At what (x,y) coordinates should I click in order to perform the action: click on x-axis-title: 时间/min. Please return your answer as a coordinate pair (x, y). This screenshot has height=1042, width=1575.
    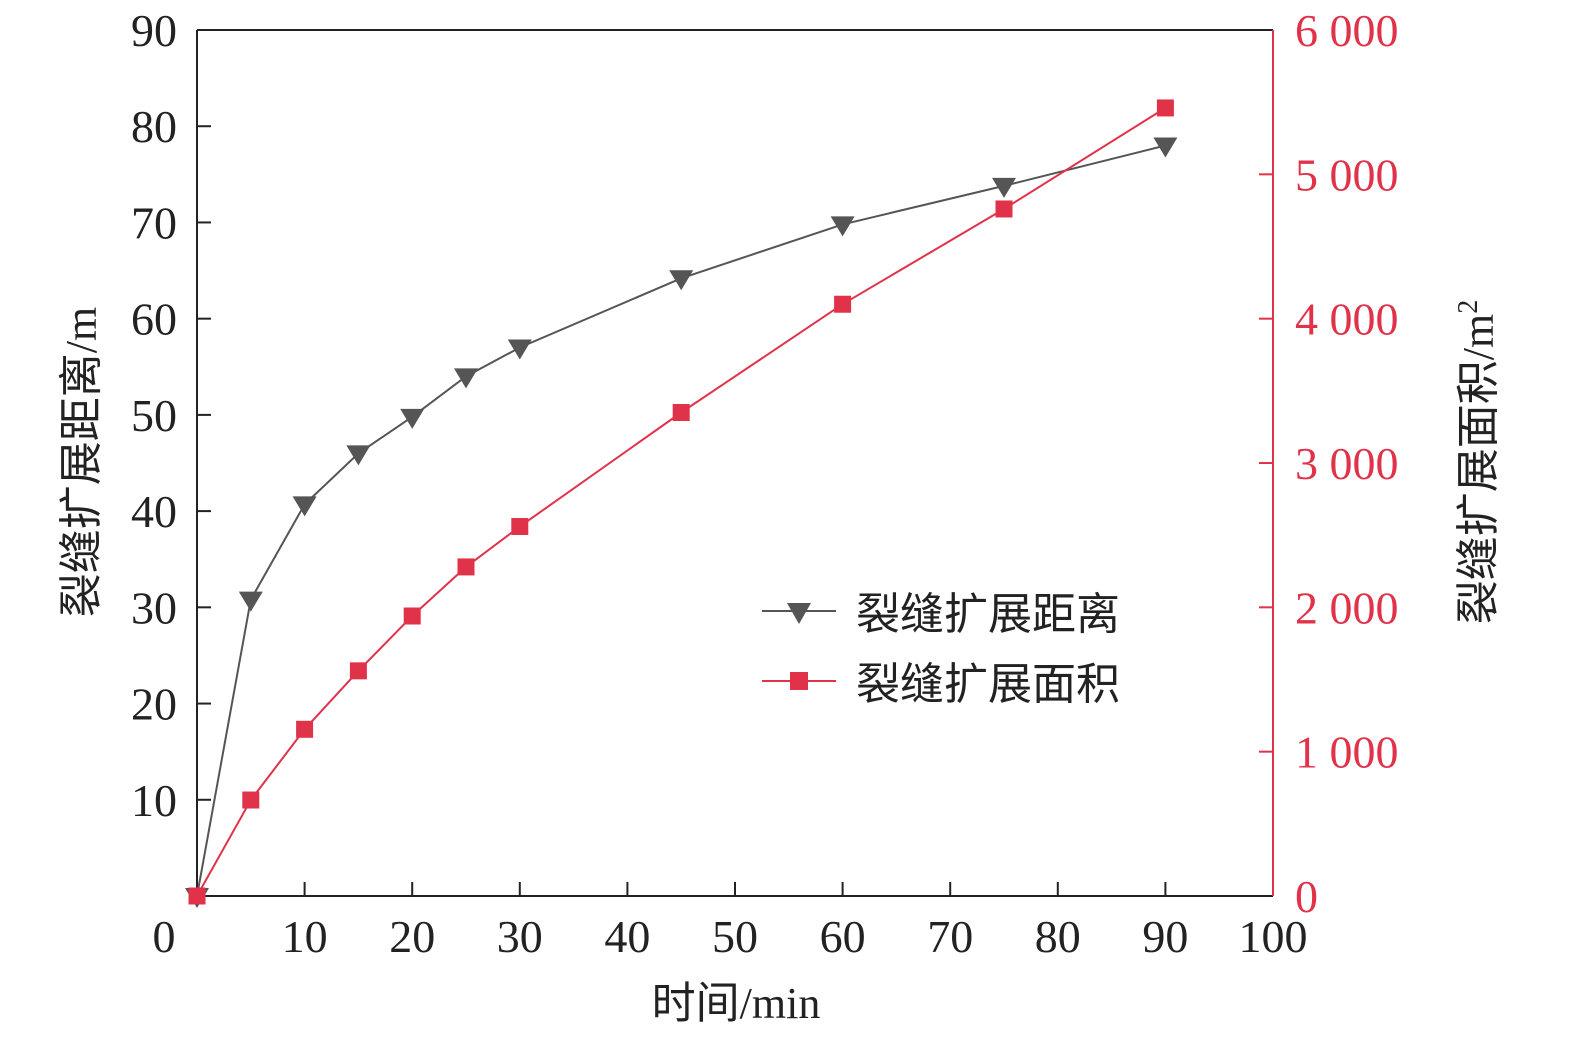
    Looking at the image, I should click on (736, 1003).